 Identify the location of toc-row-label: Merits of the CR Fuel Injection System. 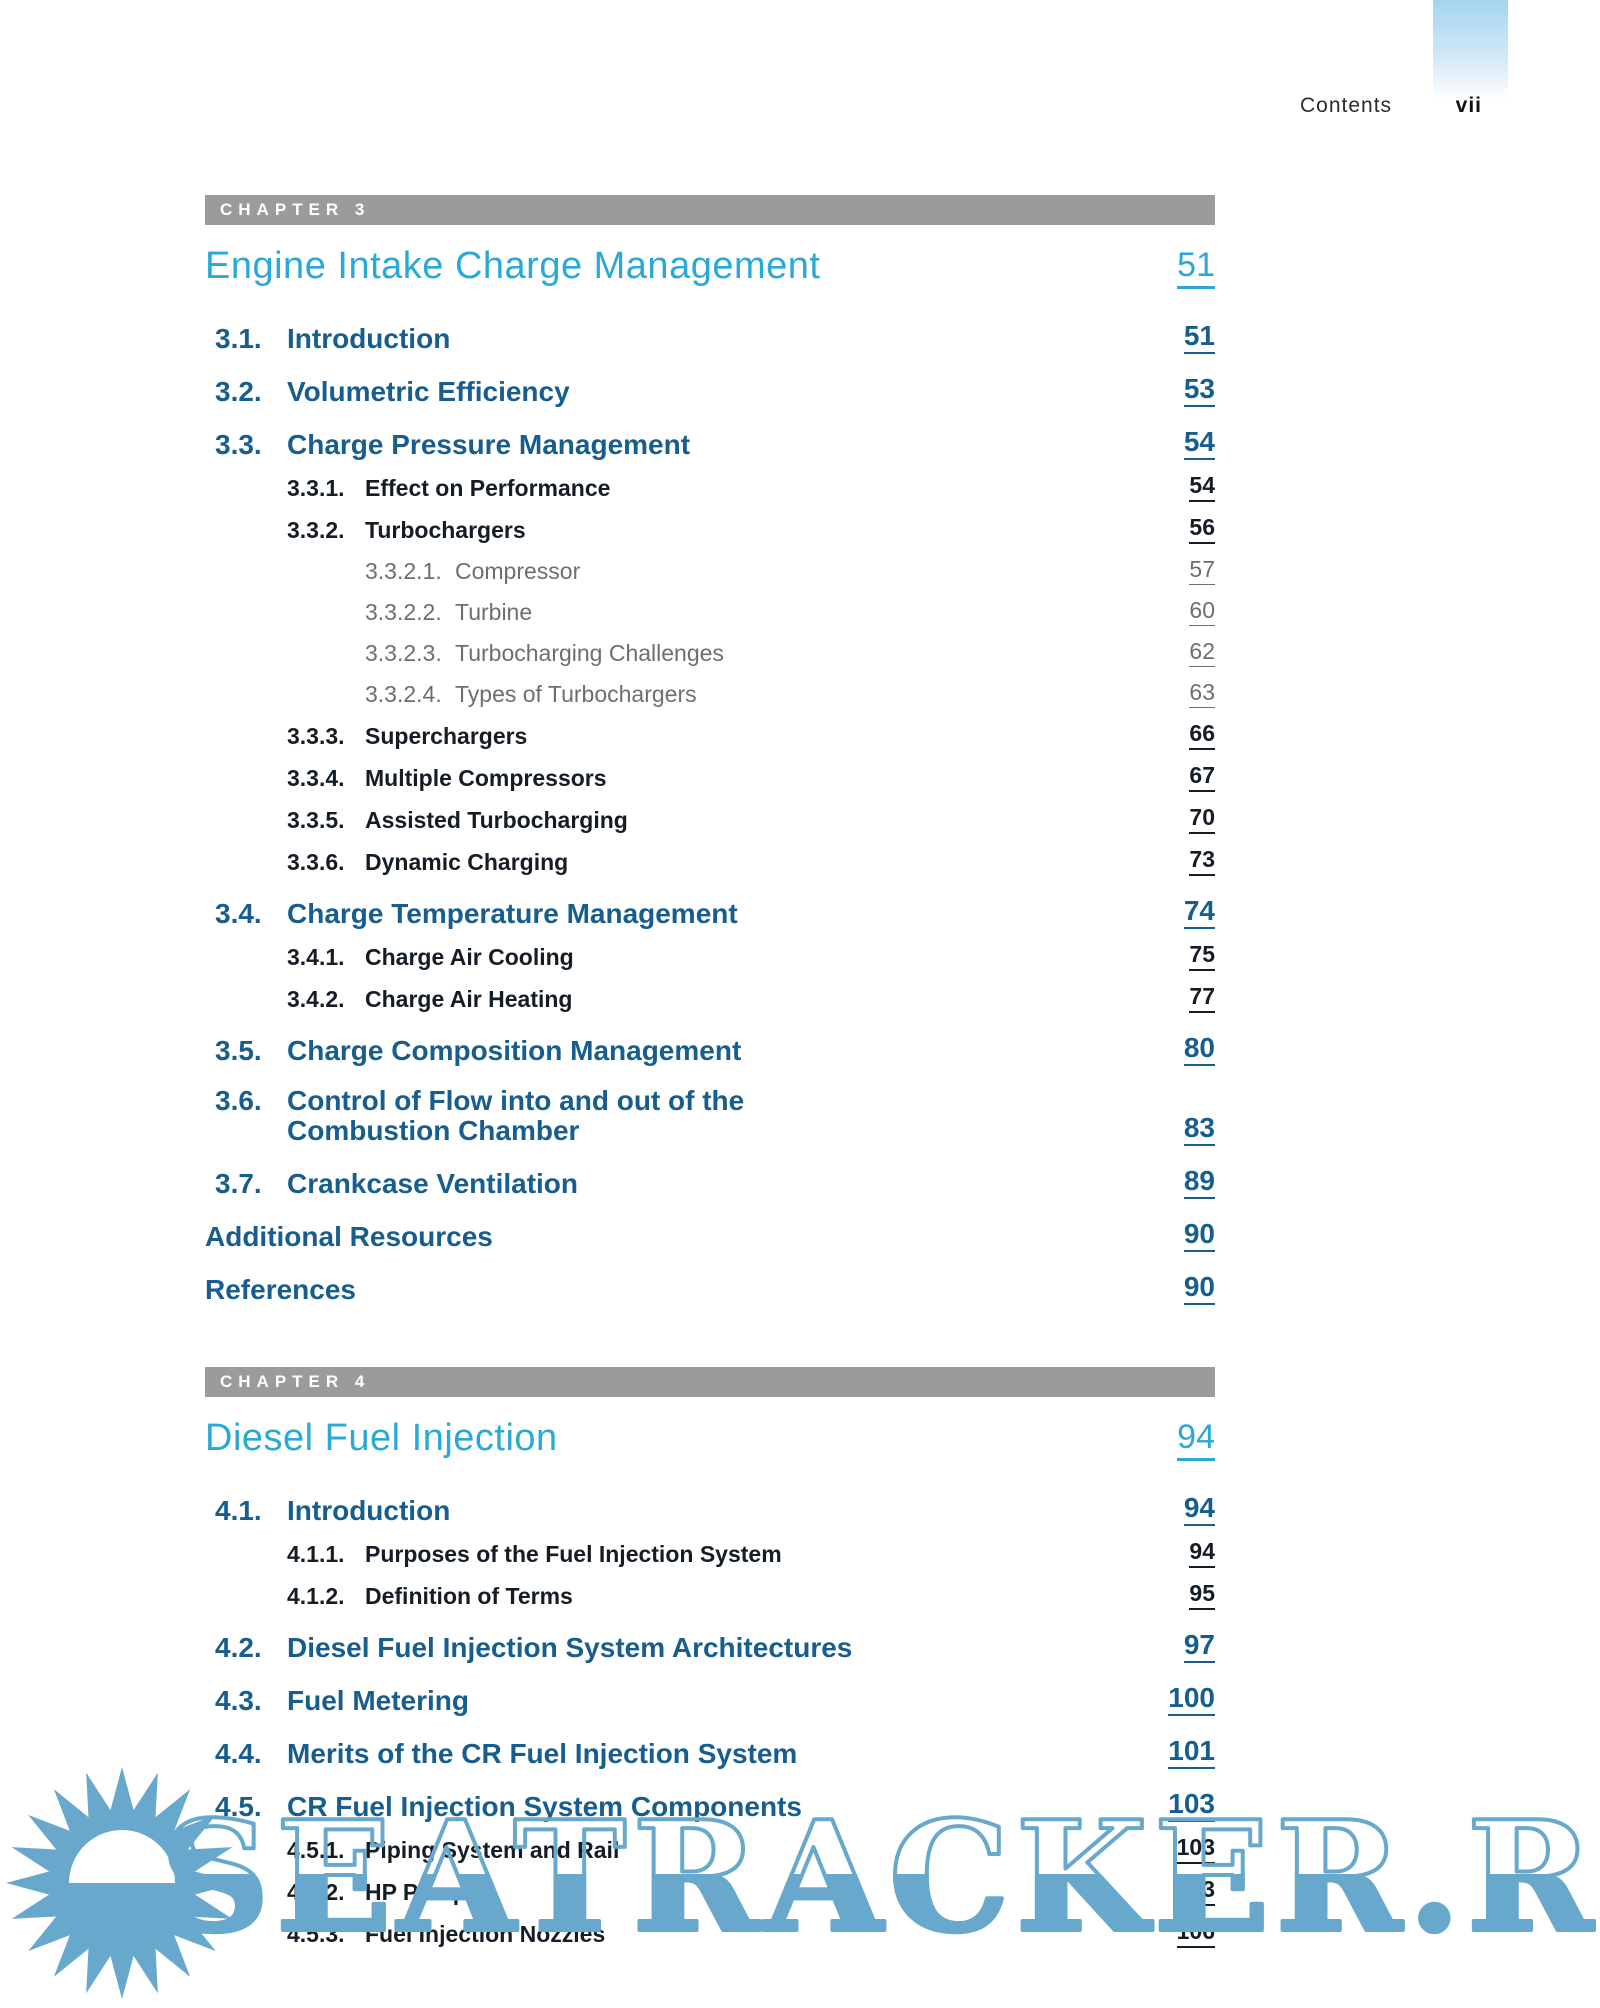
(542, 1753).